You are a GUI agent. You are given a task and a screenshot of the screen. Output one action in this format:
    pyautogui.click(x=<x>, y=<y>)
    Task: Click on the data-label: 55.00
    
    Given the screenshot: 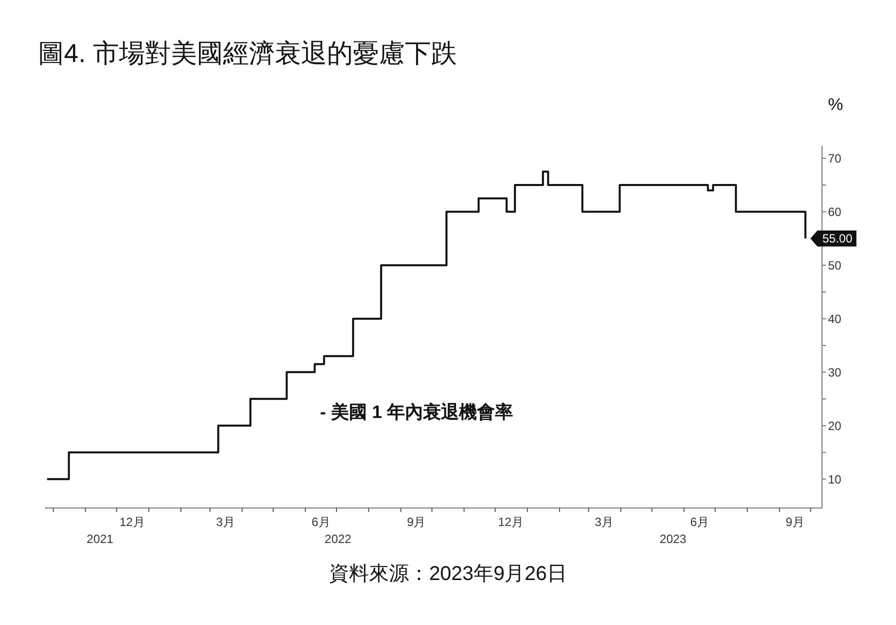 What is the action you would take?
    pyautogui.click(x=837, y=239)
    